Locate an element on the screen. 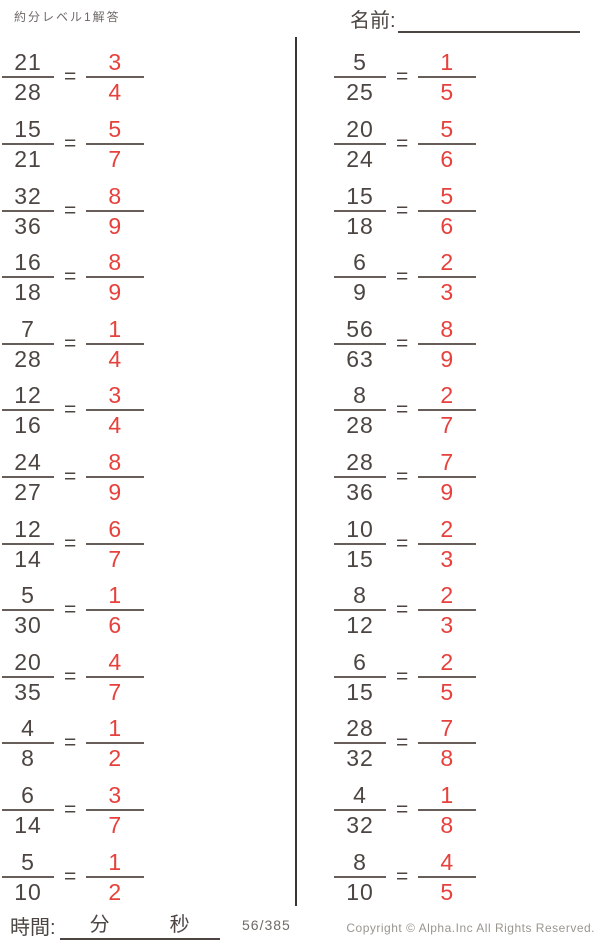 The image size is (600, 948). problem-numerator: 12 is located at coordinates (28, 395).